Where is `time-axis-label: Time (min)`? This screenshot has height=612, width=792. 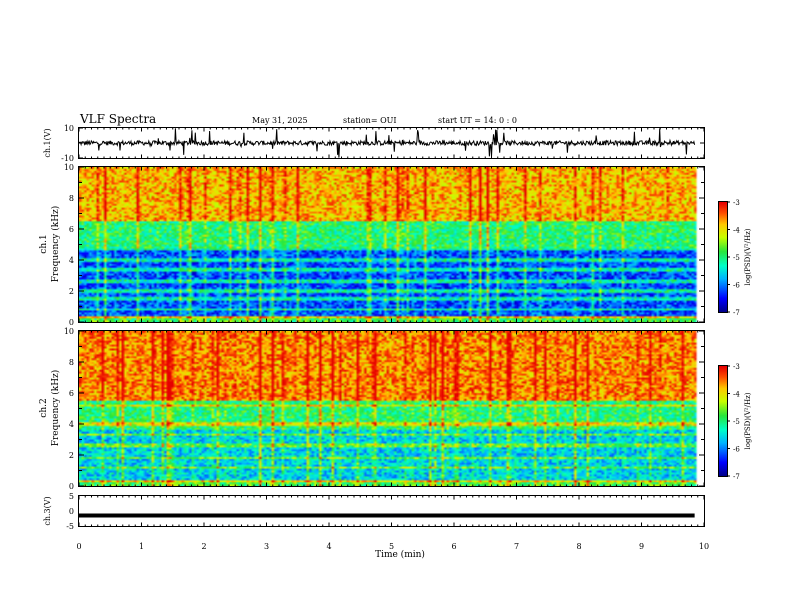 time-axis-label: Time (min) is located at coordinates (400, 554).